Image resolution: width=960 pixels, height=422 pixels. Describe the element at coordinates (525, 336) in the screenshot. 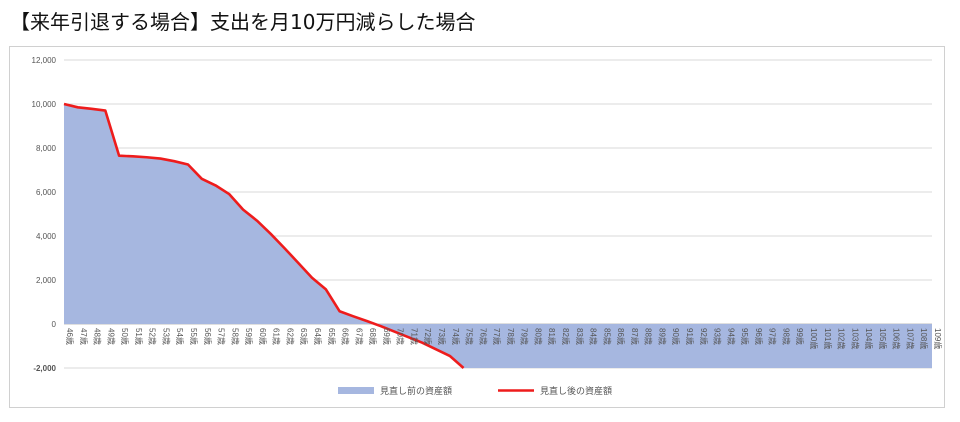

I see `x-tick-label: 79歳` at that location.